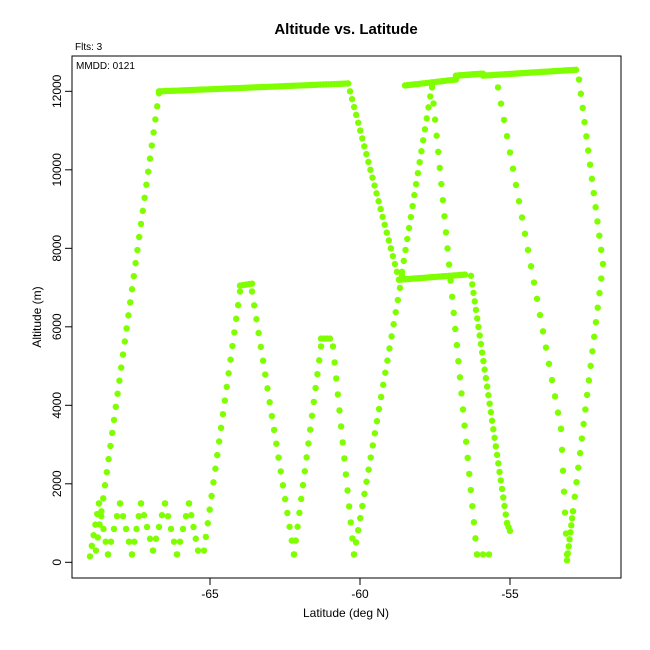 This screenshot has height=650, width=650. I want to click on x-axis-label: Latitude (deg N), so click(346, 613).